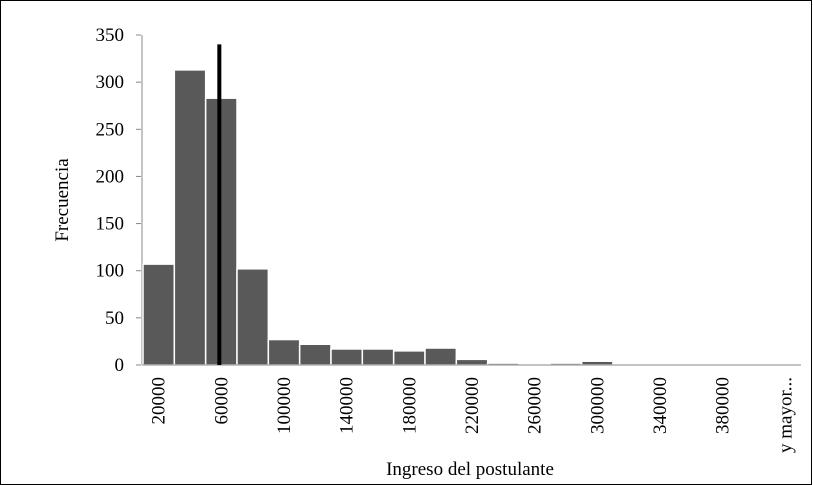  I want to click on y-tick-label: 50, so click(114, 318).